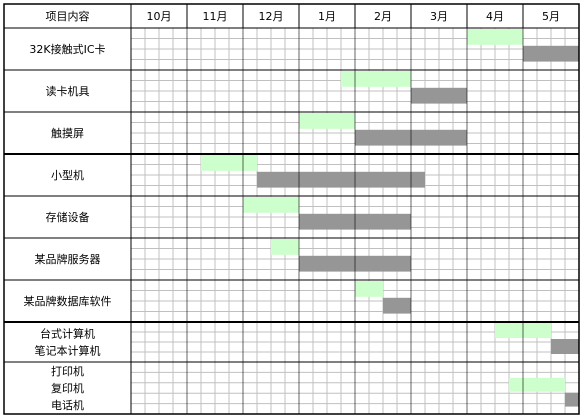  Describe the element at coordinates (67, 388) in the screenshot. I see `row-label: 复印机` at that location.